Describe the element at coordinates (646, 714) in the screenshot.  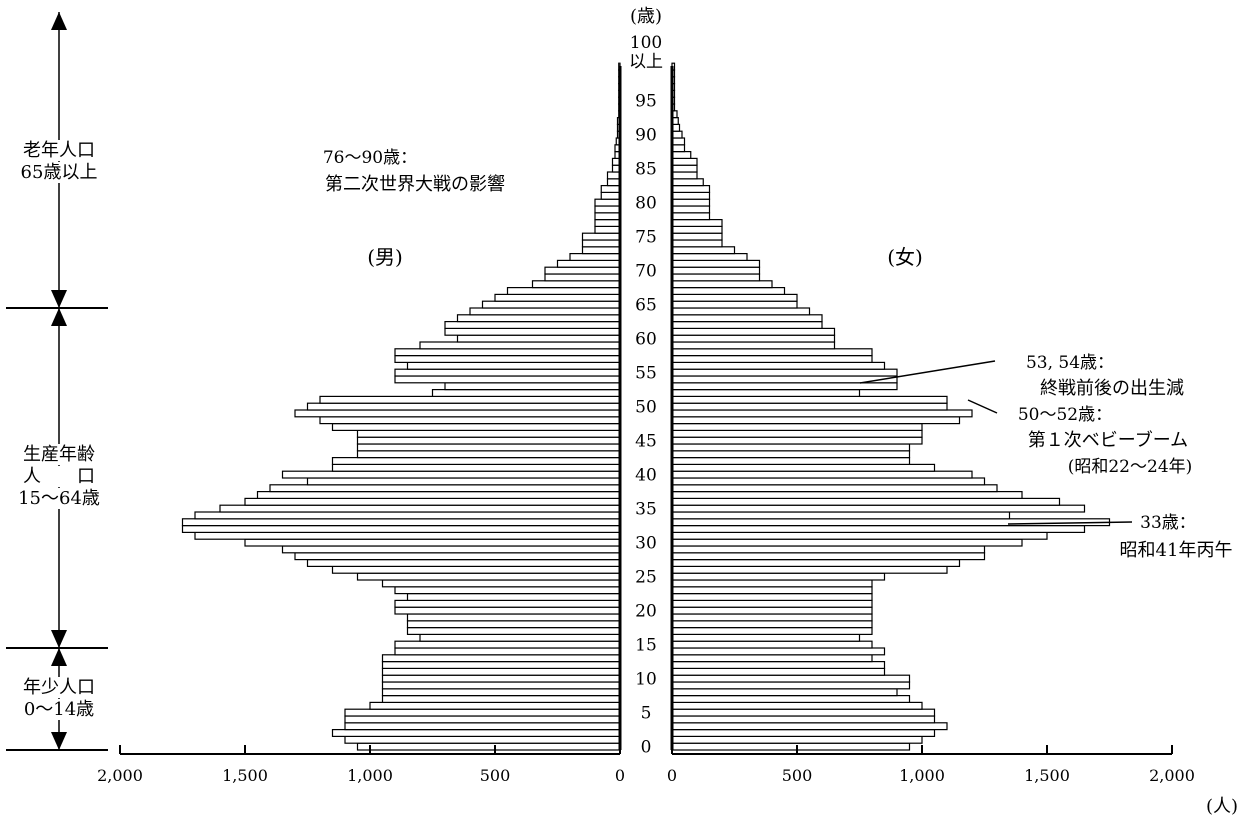
I see `age-tick-label: 5` at that location.